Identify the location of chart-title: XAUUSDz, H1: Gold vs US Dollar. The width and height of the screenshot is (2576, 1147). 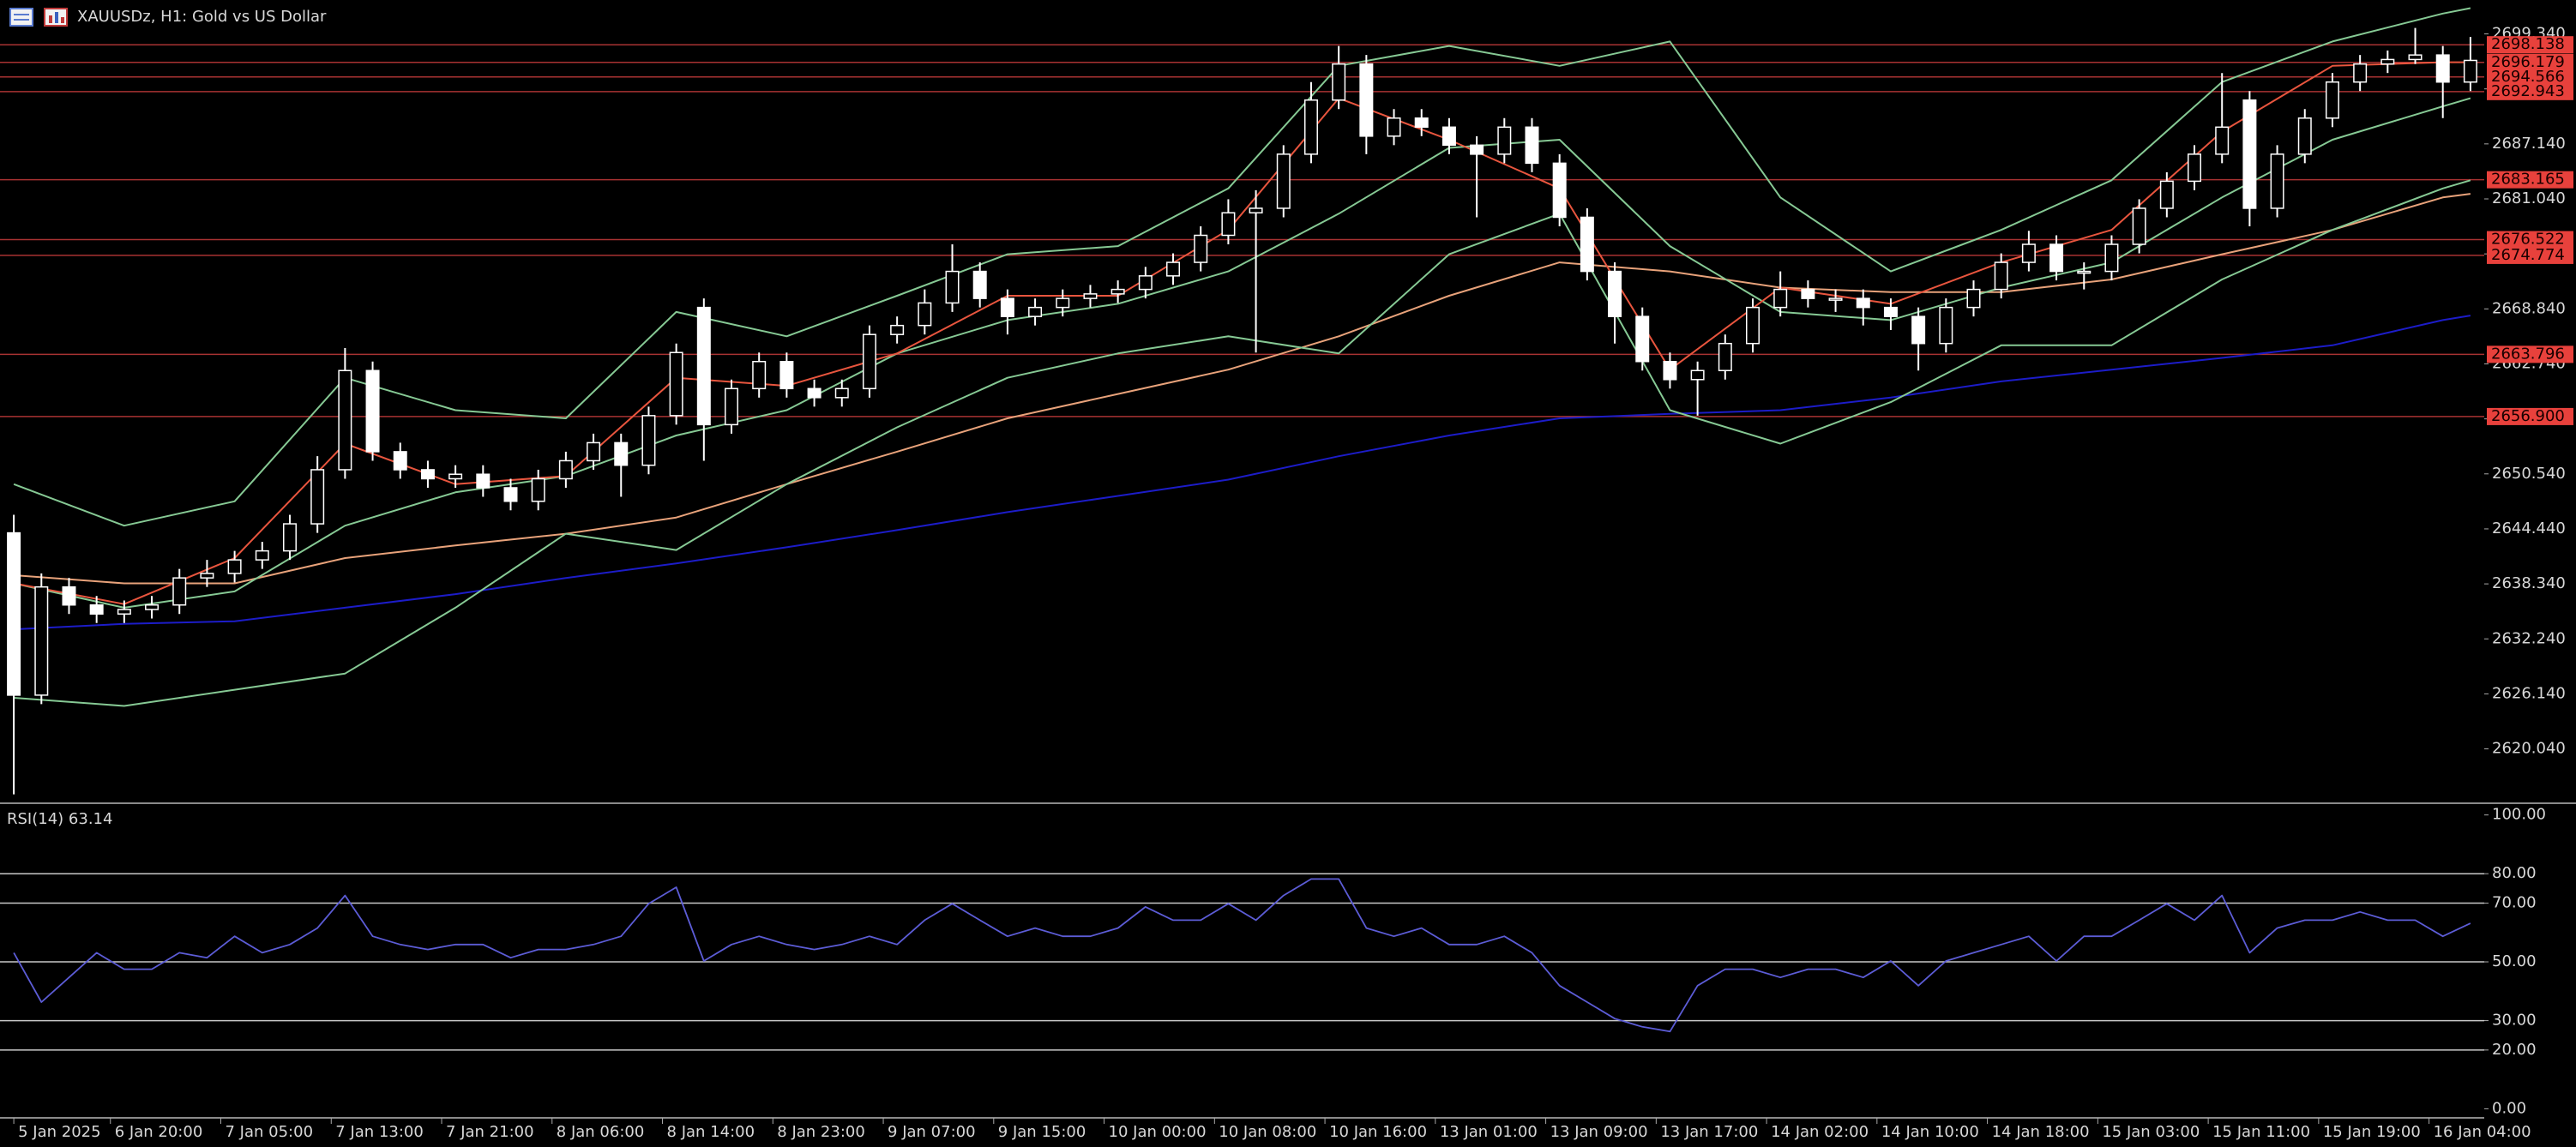
(202, 17).